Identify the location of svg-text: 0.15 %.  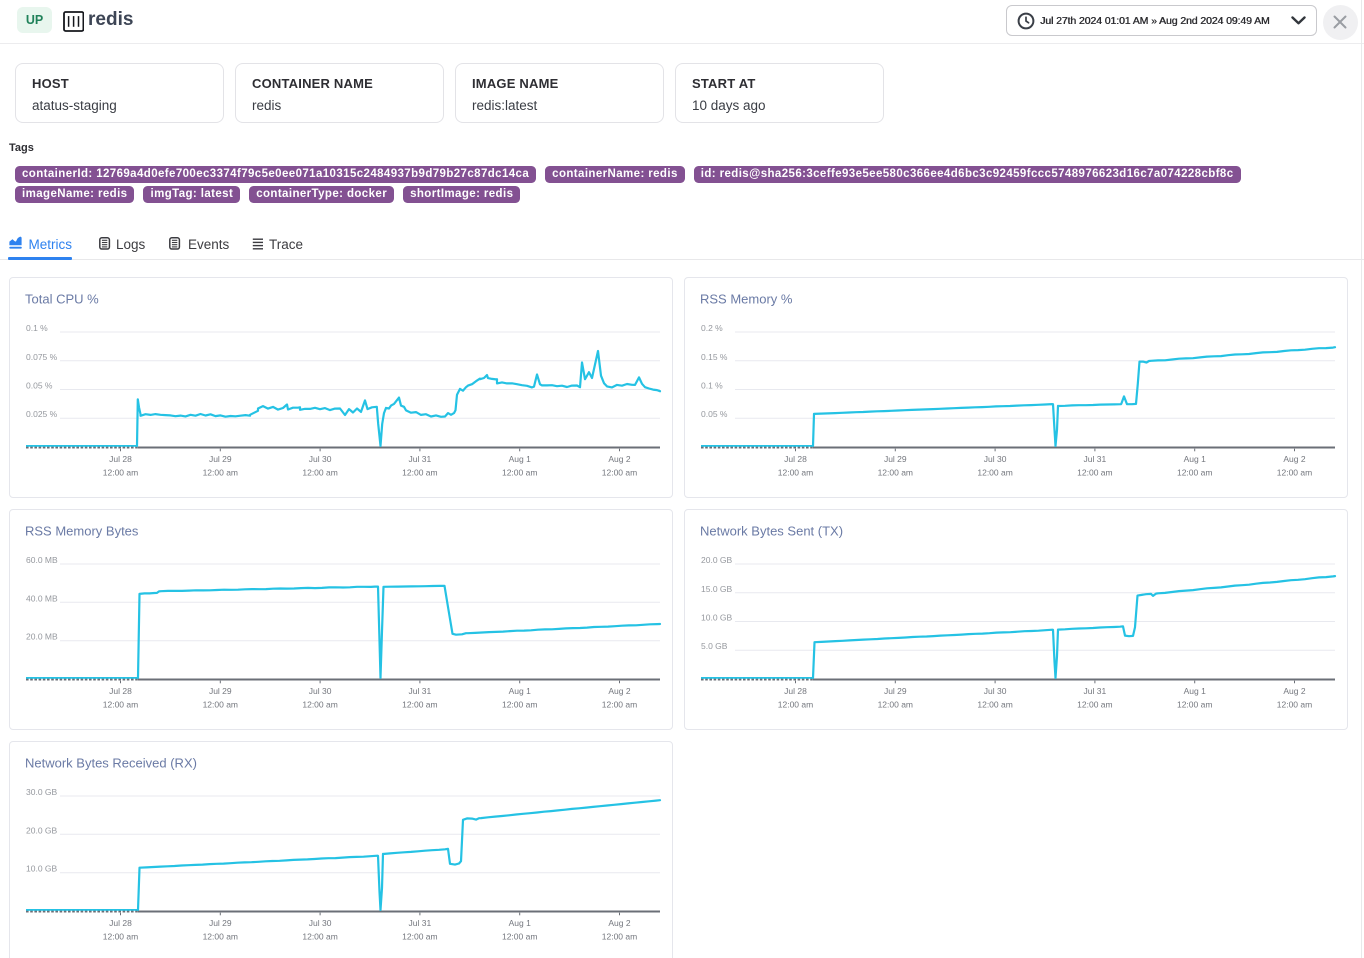
(714, 357).